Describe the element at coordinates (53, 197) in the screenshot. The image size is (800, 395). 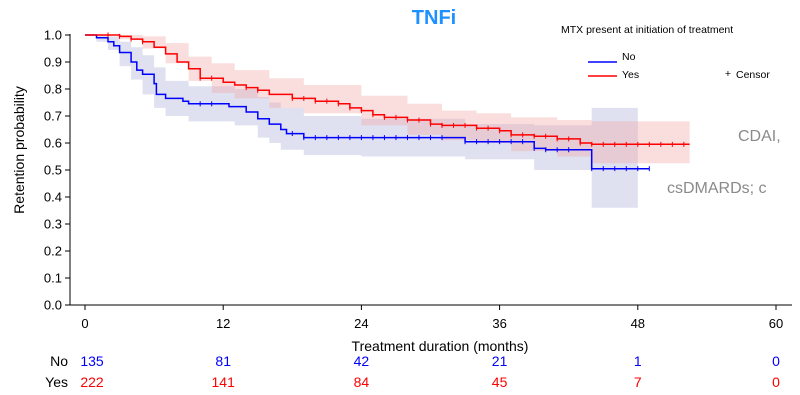
I see `y-tick-label: 0.4` at that location.